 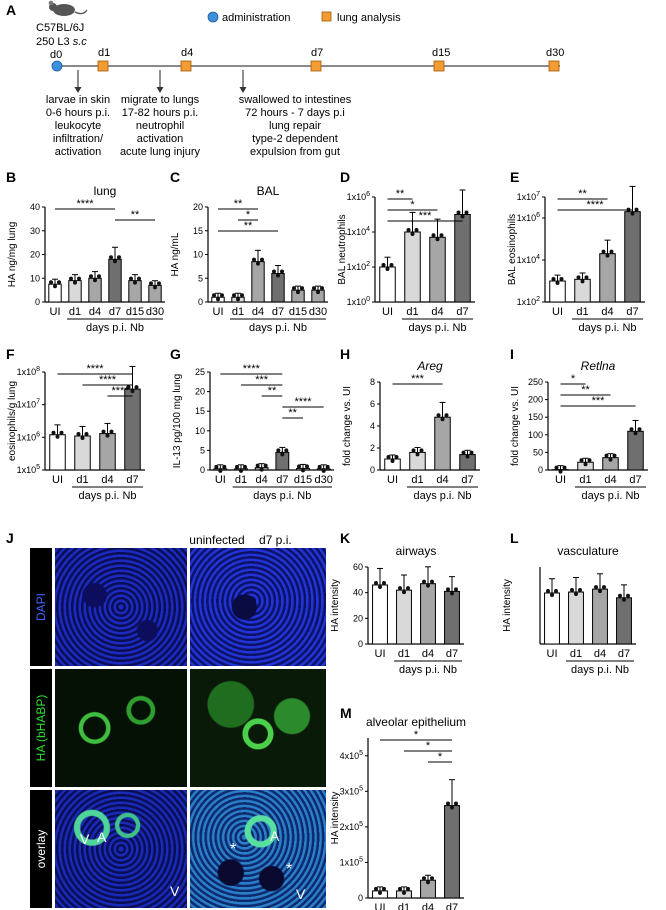 What do you see at coordinates (416, 722) in the screenshot?
I see `chart-title-M: alveolar epithelium` at bounding box center [416, 722].